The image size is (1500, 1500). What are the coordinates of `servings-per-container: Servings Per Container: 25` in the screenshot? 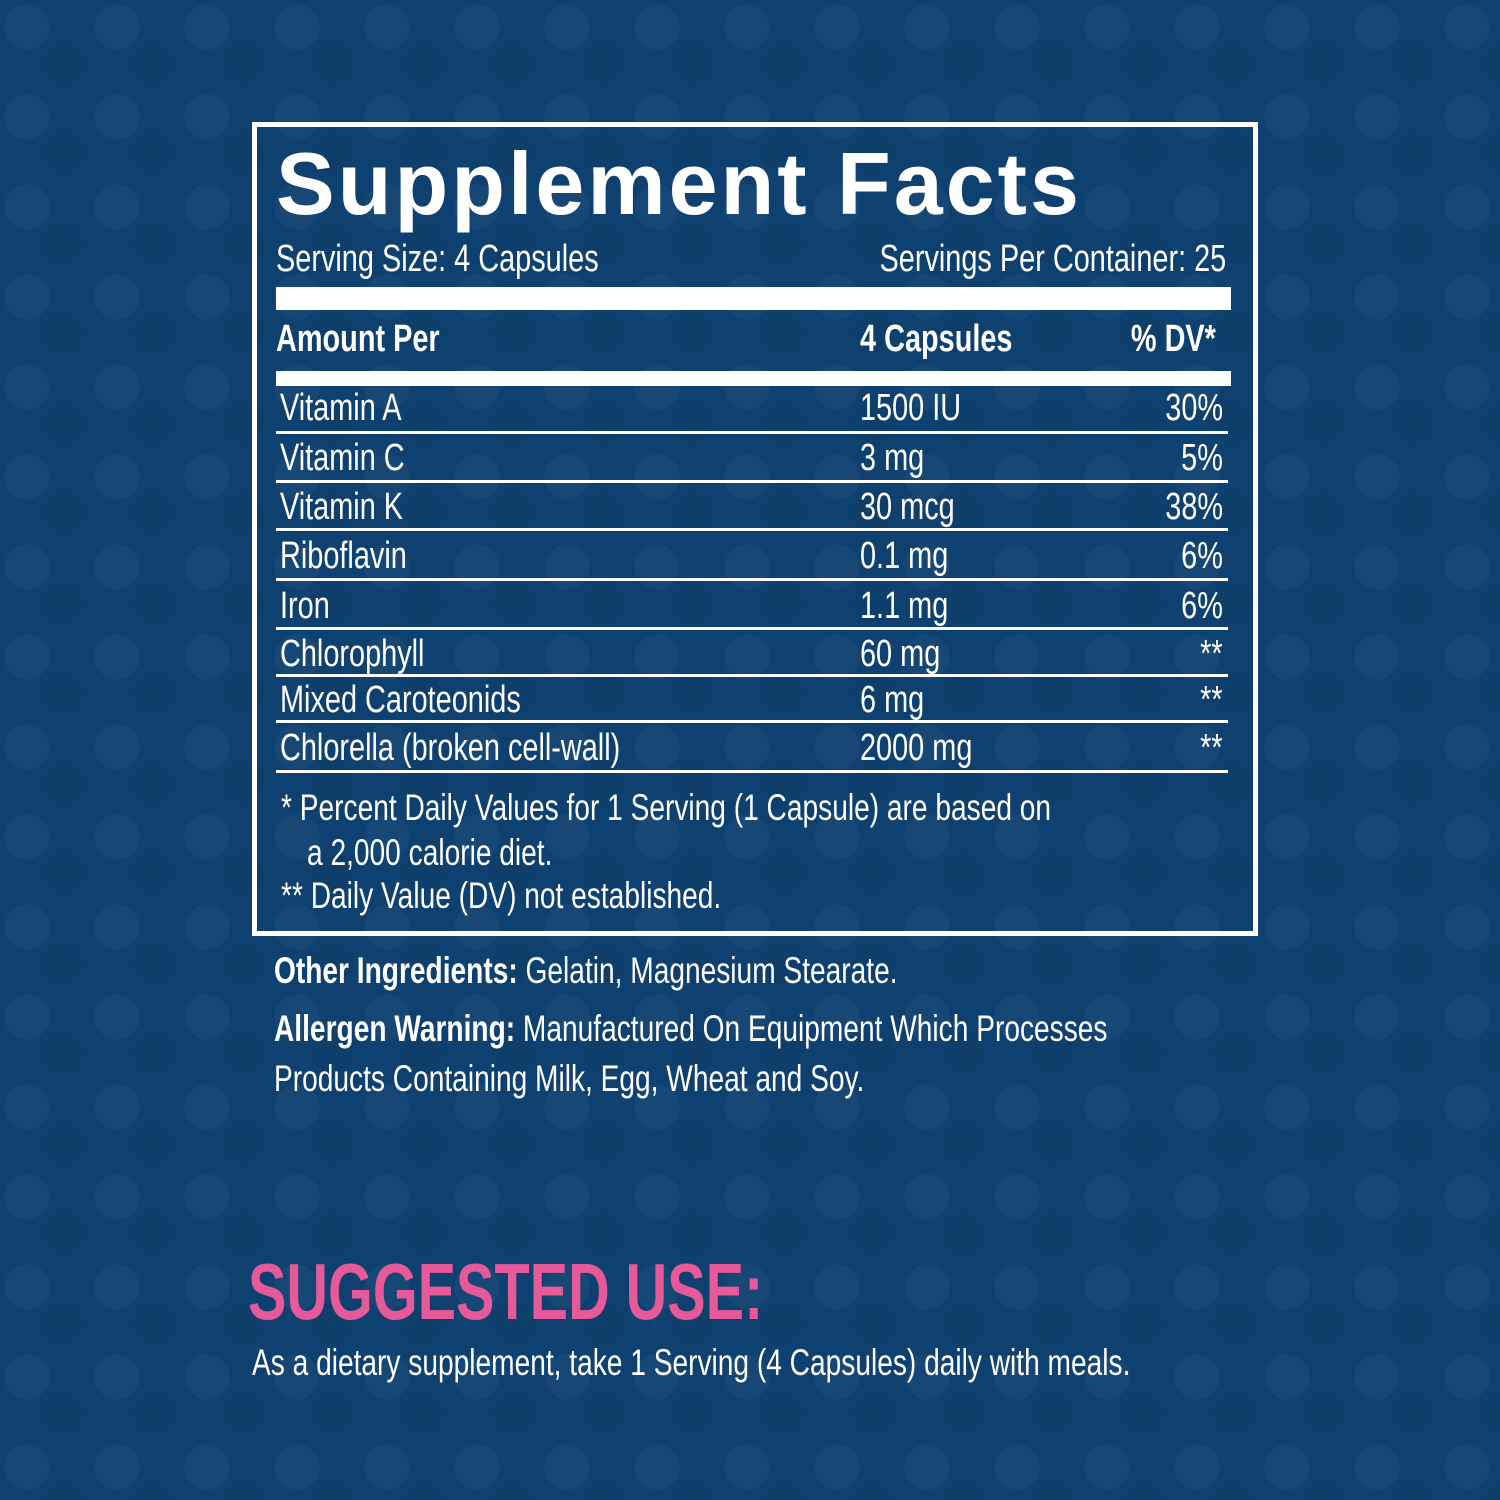 It's located at (1052, 259).